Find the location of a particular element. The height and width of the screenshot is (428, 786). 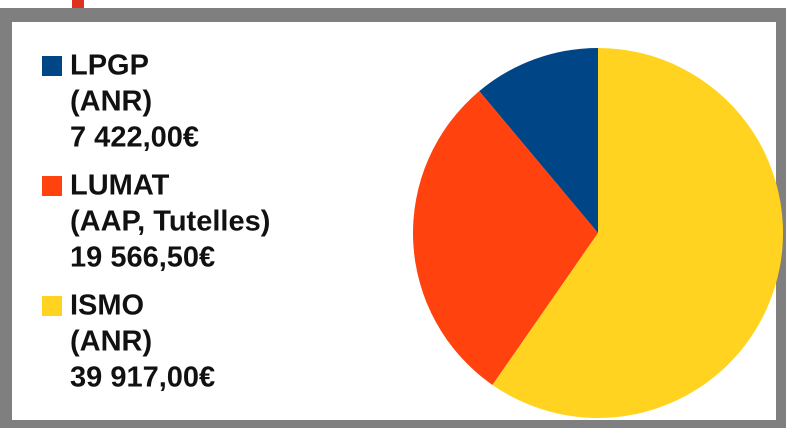

value-label: 7 422,00€ is located at coordinates (134, 138).